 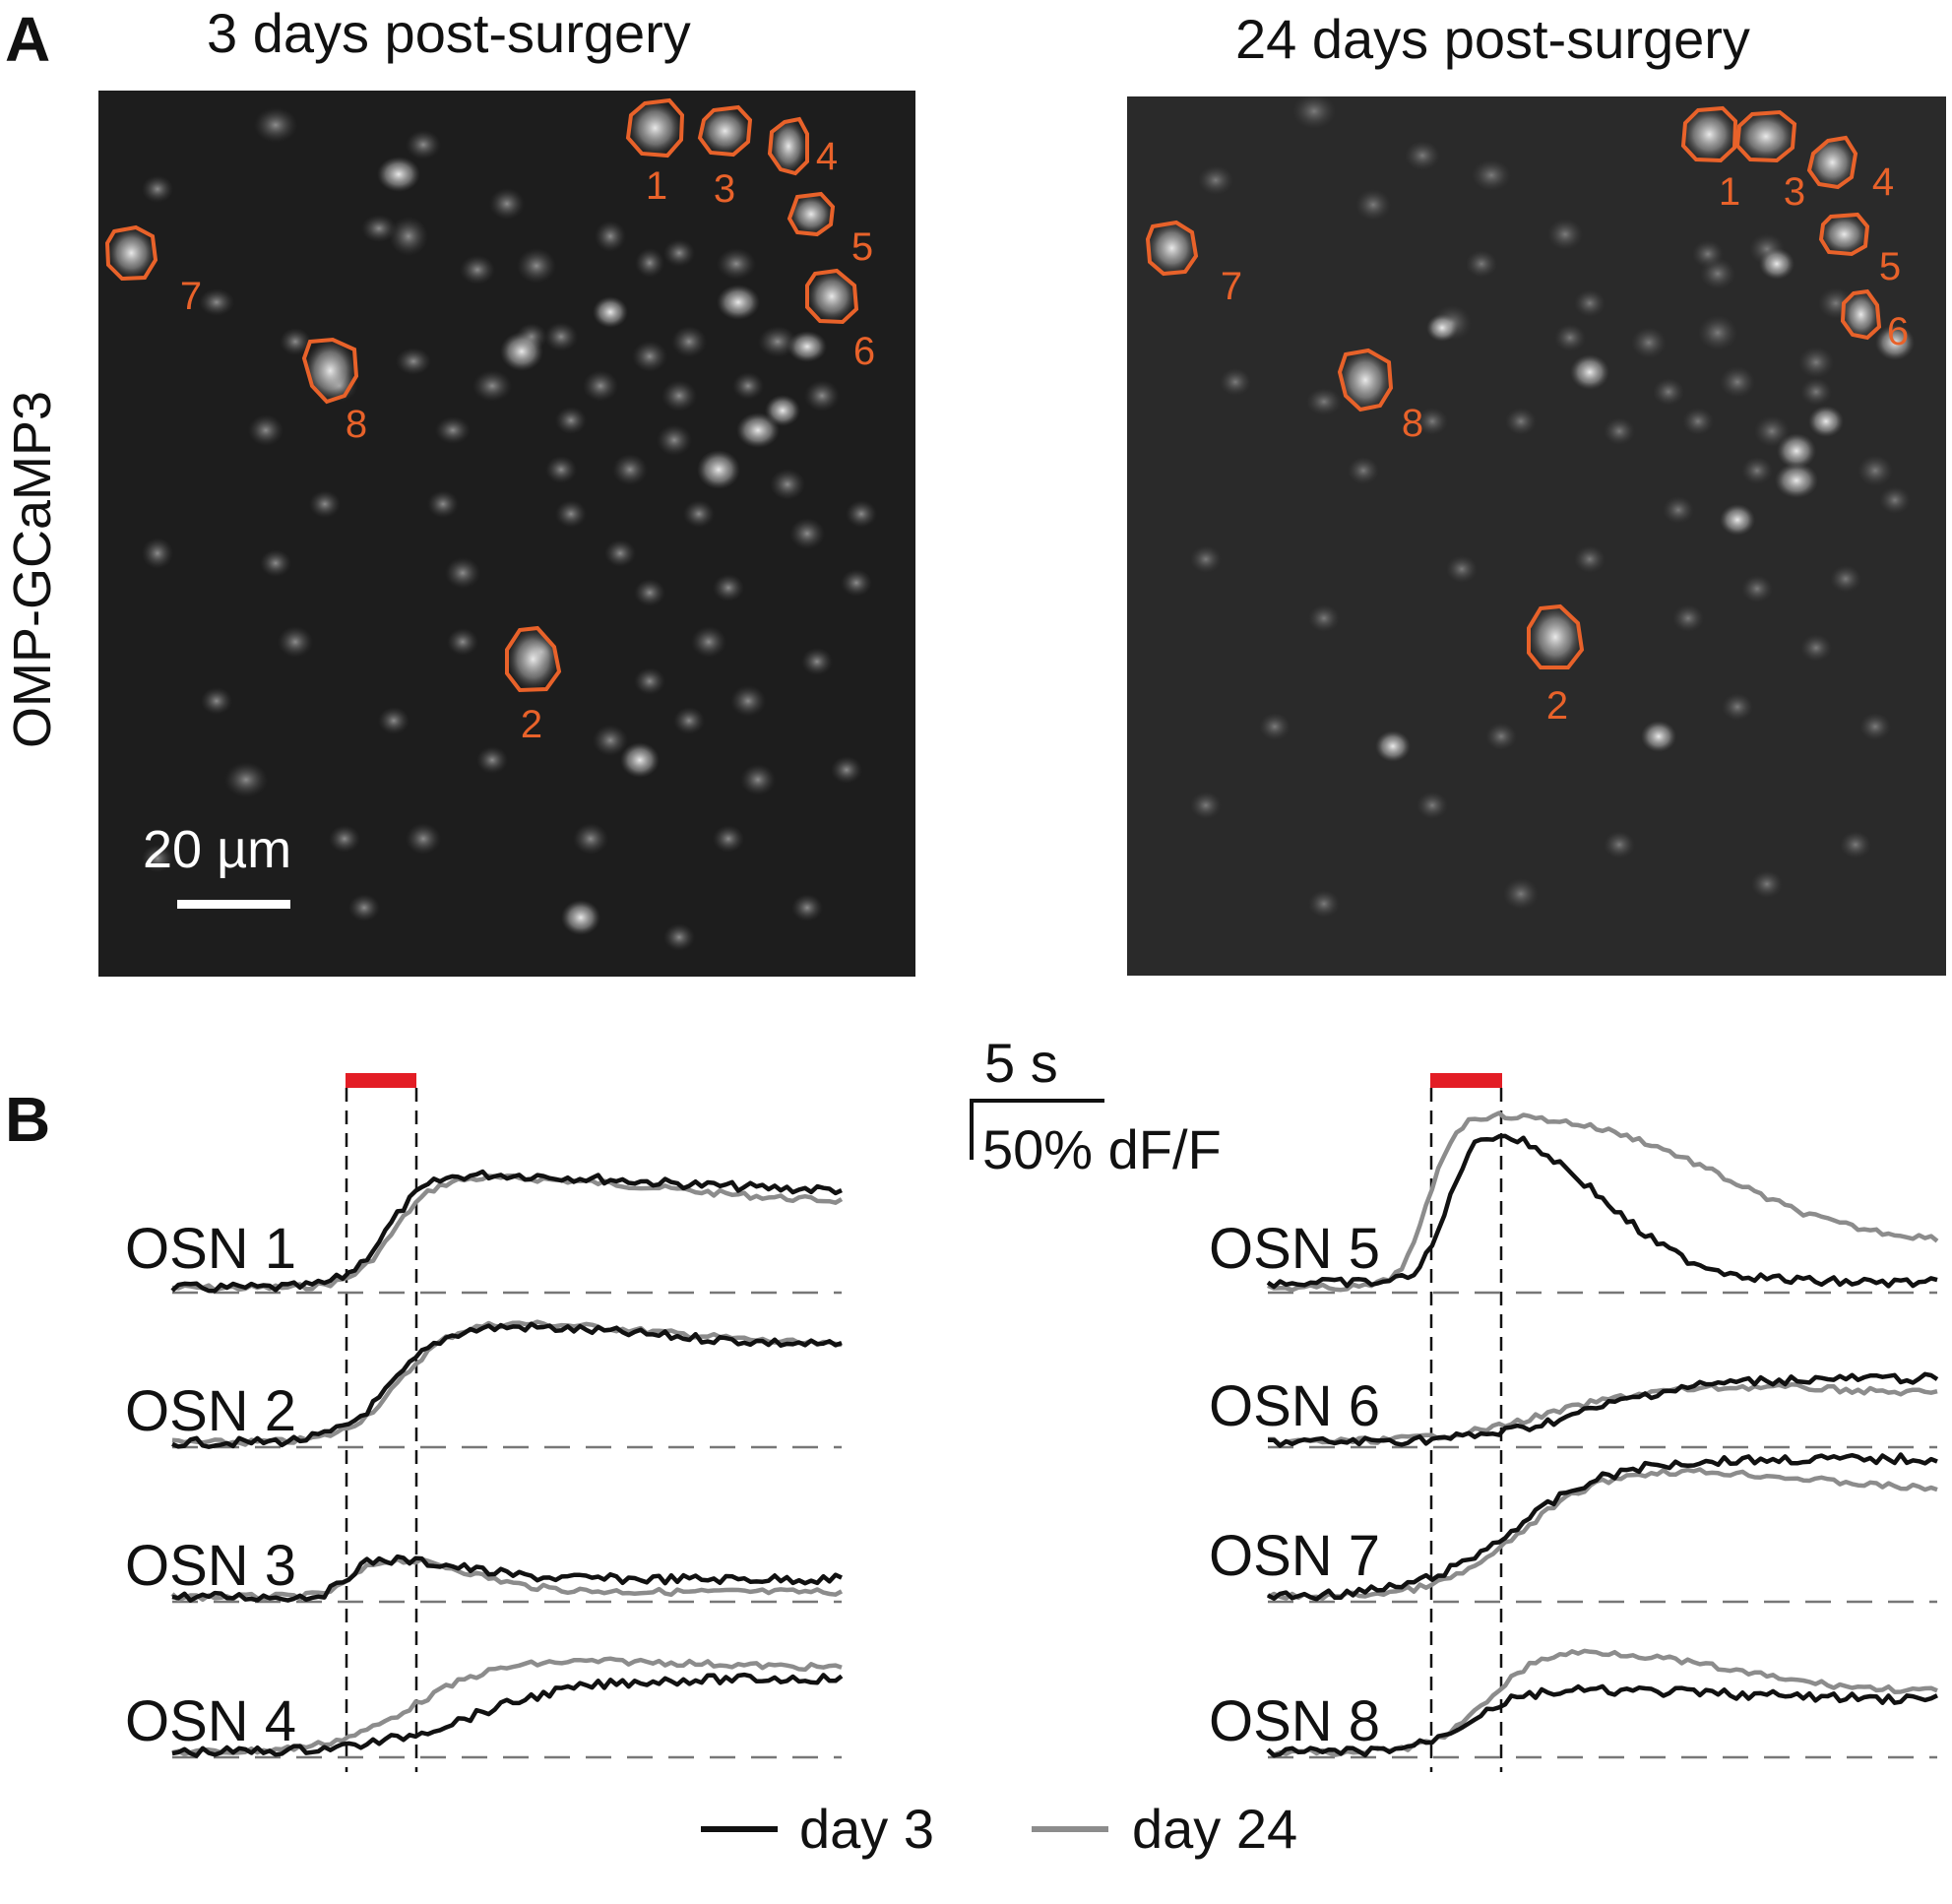 I want to click on osn-3-day24-trace, so click(x=507, y=1579).